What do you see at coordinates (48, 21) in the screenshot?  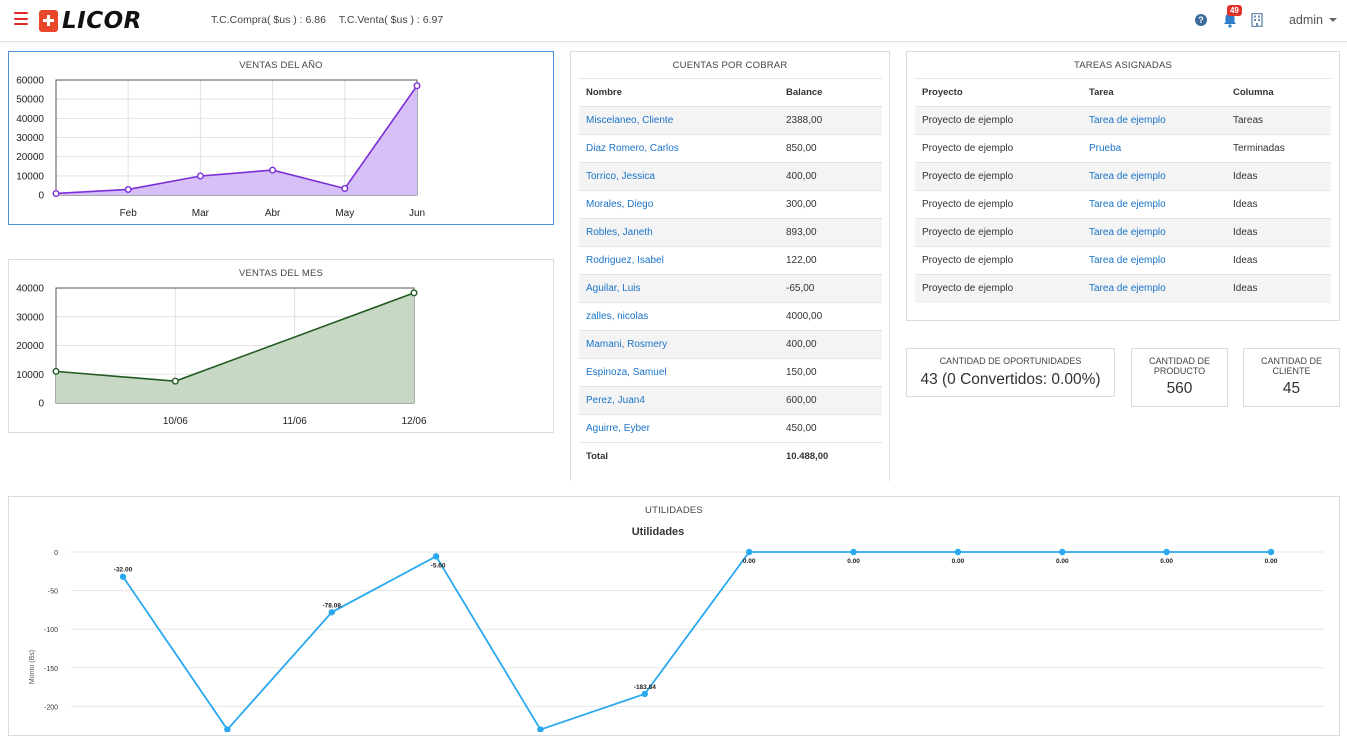 I see `logo-icon` at bounding box center [48, 21].